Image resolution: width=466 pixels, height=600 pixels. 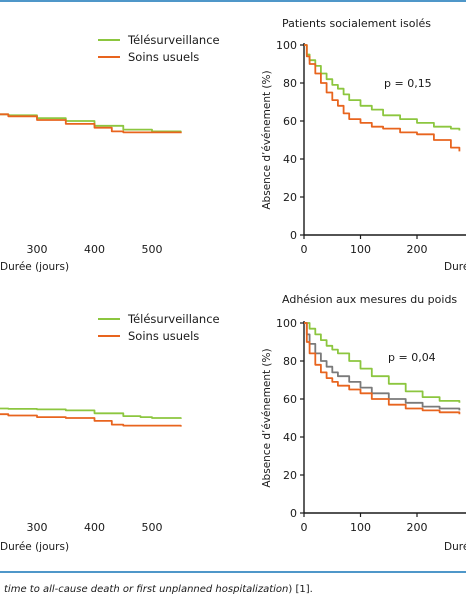 I want to click on caption-tail: ) [1]., so click(x=300, y=589).